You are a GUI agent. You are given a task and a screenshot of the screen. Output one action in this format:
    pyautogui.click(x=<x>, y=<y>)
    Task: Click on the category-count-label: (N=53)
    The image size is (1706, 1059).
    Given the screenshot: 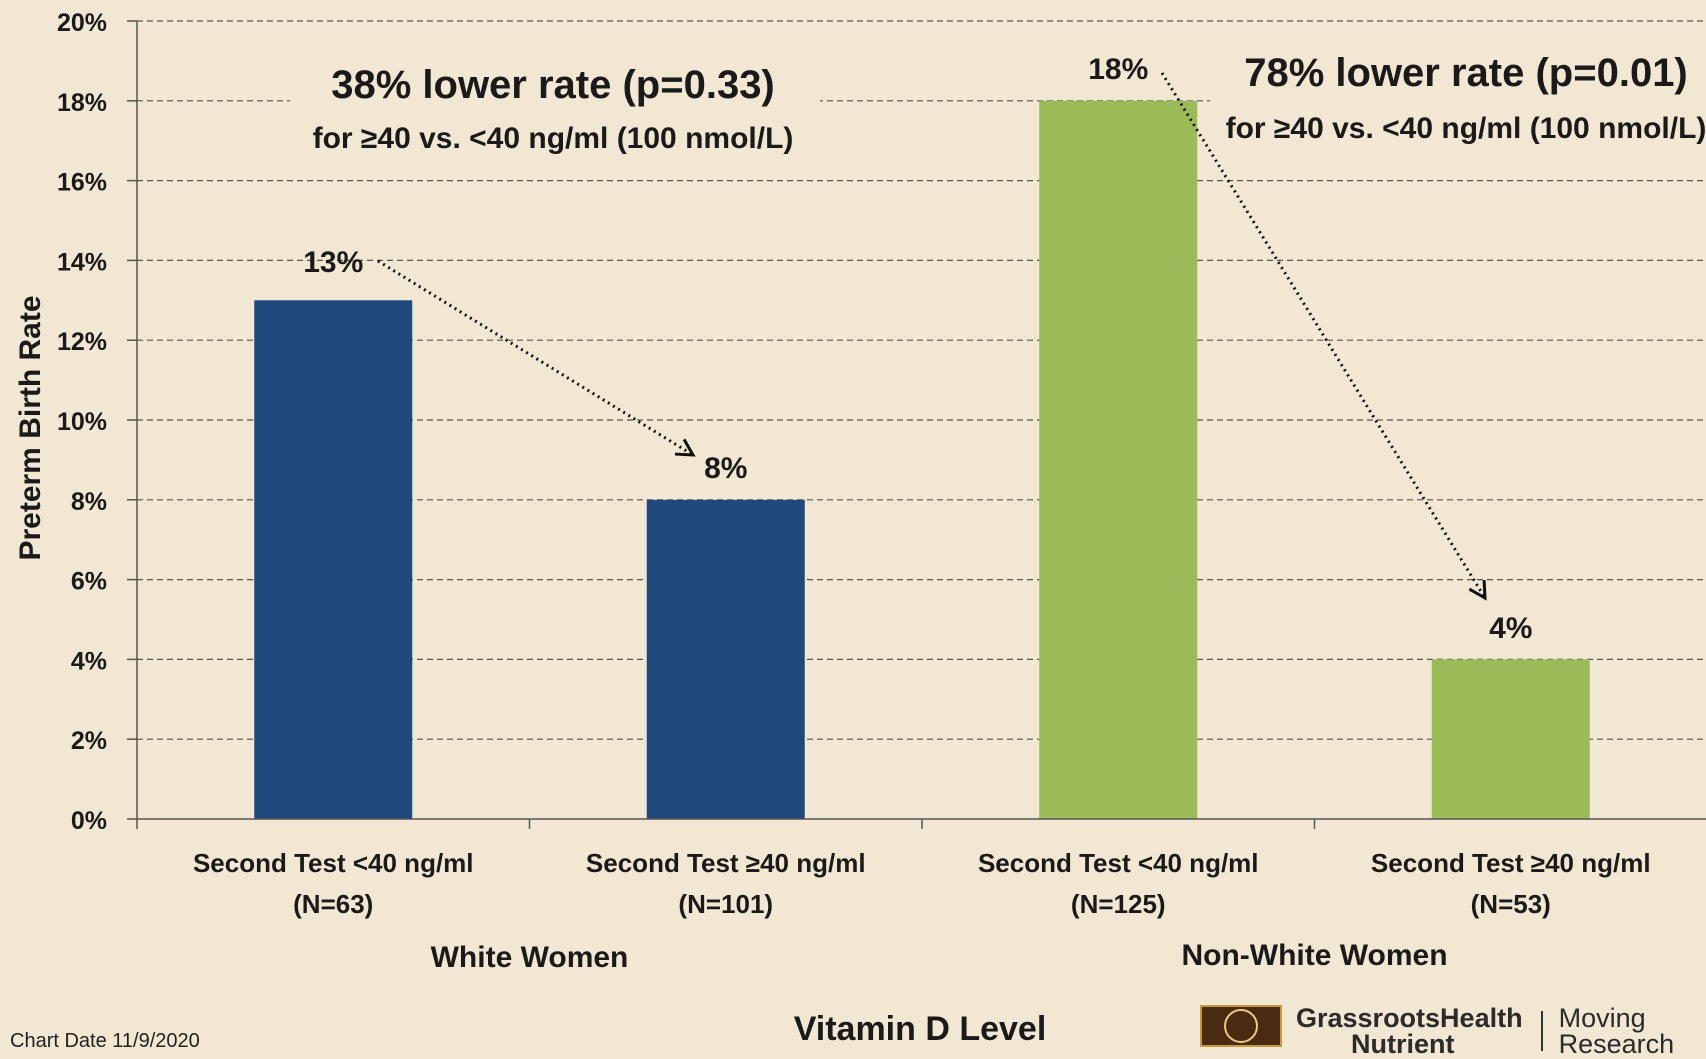 What is the action you would take?
    pyautogui.click(x=1511, y=904)
    